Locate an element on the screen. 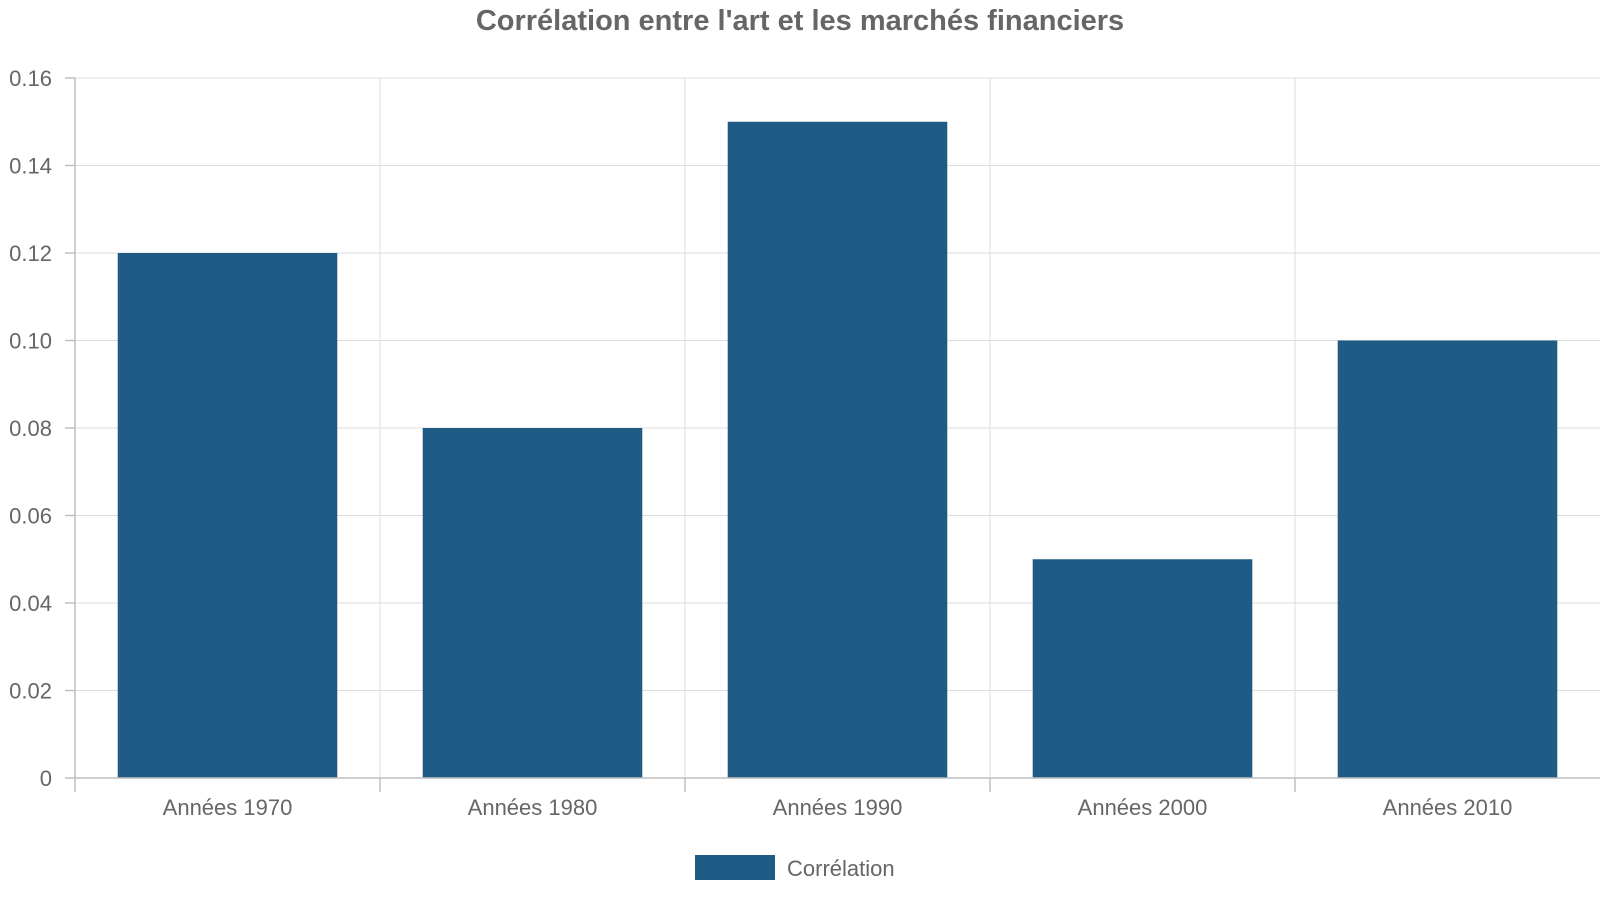 This screenshot has width=1600, height=900. y-tick-label: 0.10 is located at coordinates (30, 341).